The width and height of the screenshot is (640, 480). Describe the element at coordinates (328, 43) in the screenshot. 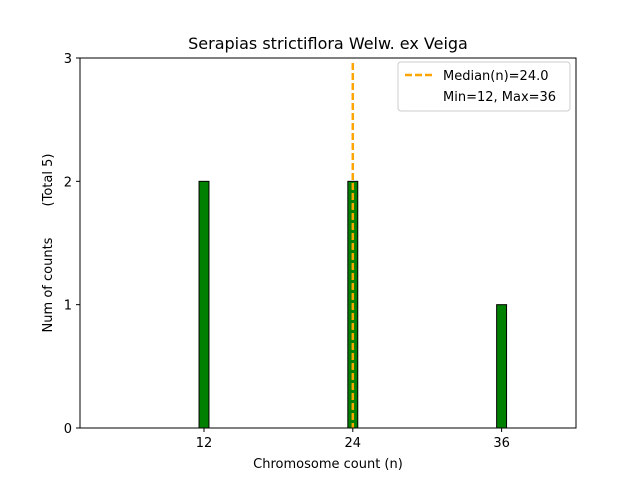

I see `chart-title: Serapias strictiflora Welw. ex Veiga` at that location.